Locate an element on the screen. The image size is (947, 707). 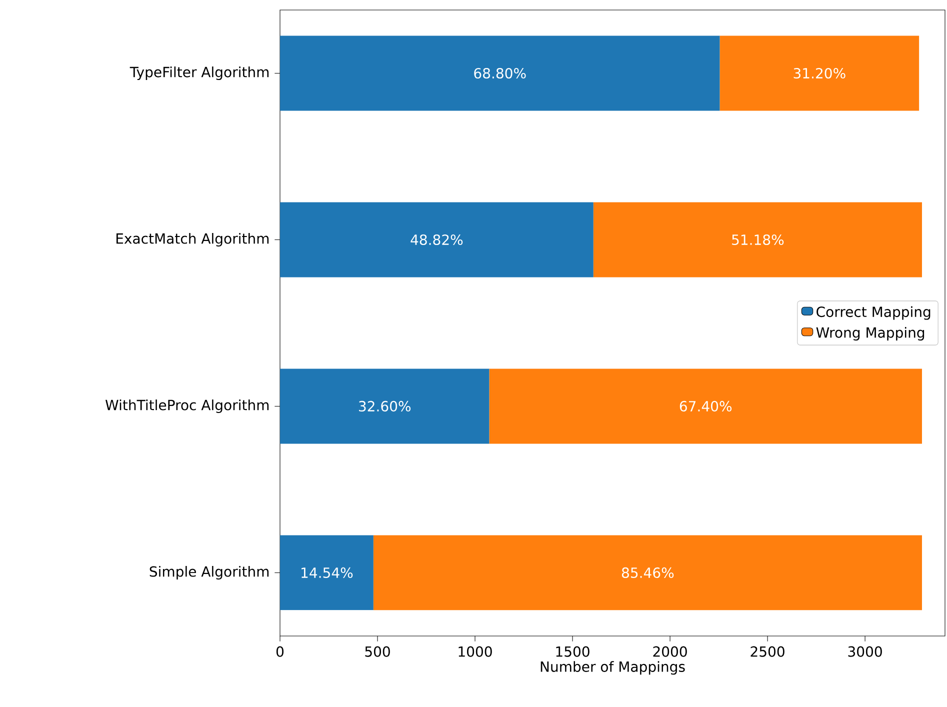
x-tick-label: 500 is located at coordinates (377, 651).